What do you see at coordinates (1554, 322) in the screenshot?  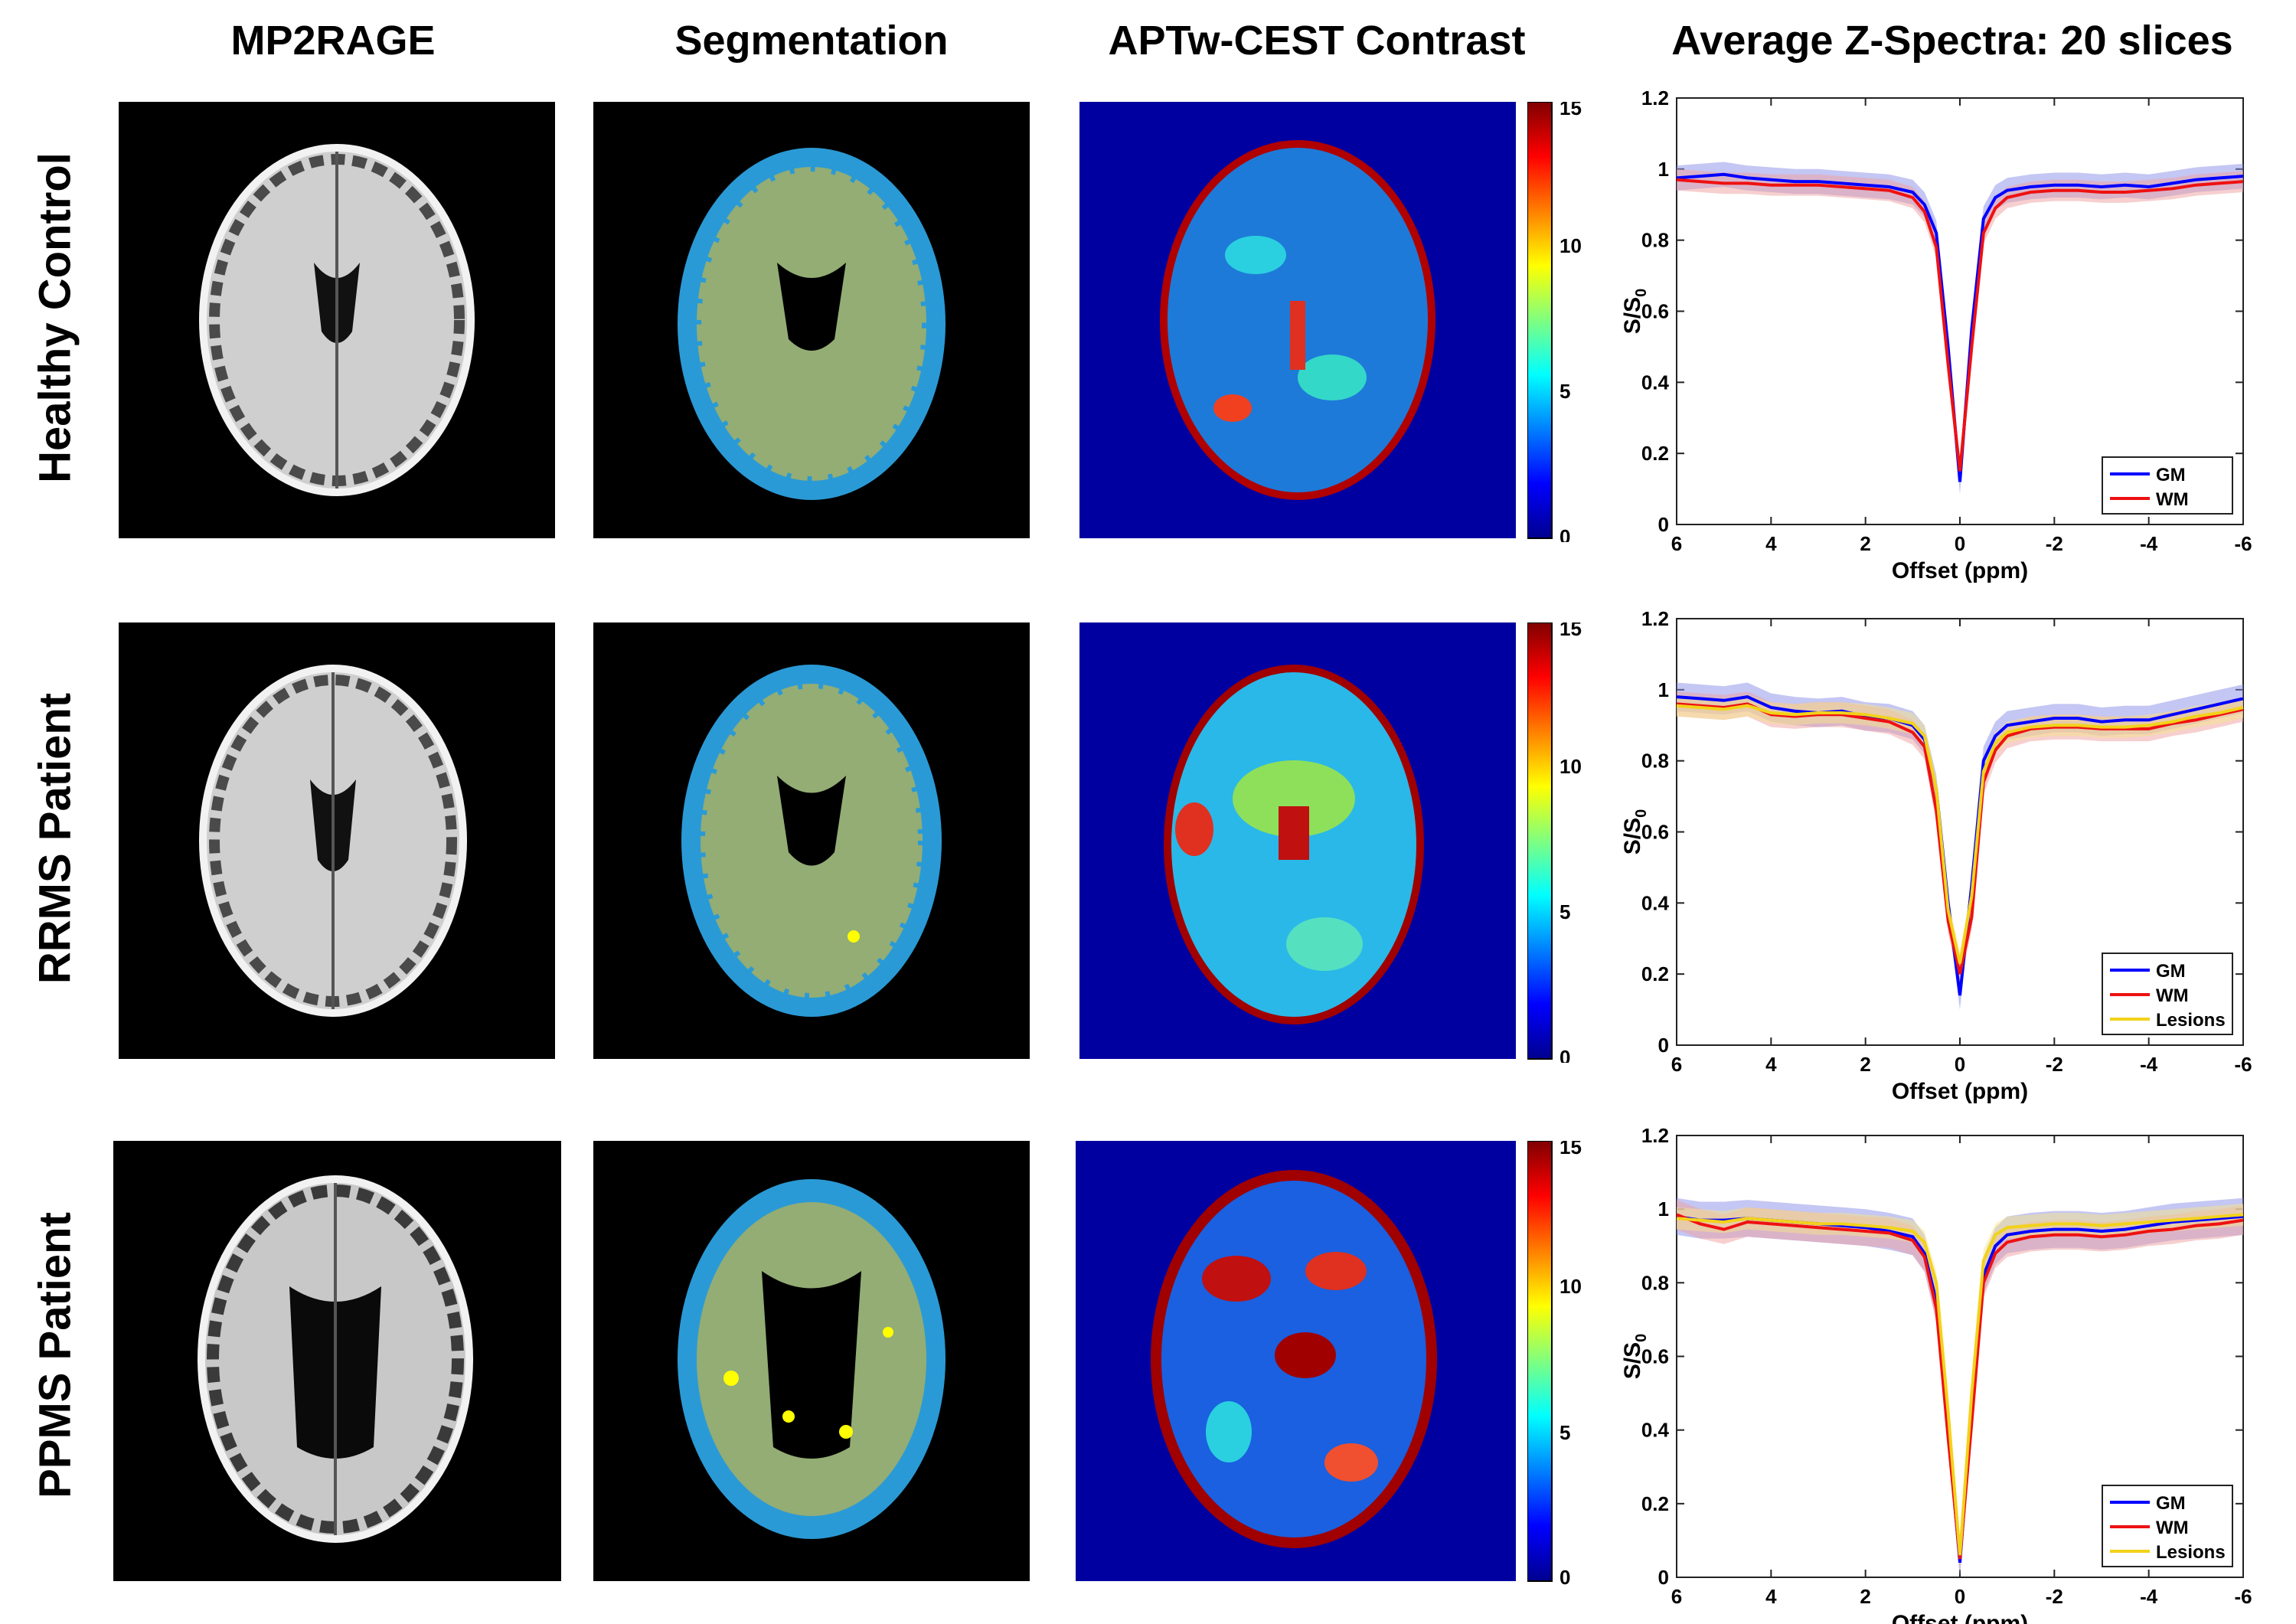 I see `colorbar-healthy: 0 5 10 15` at bounding box center [1554, 322].